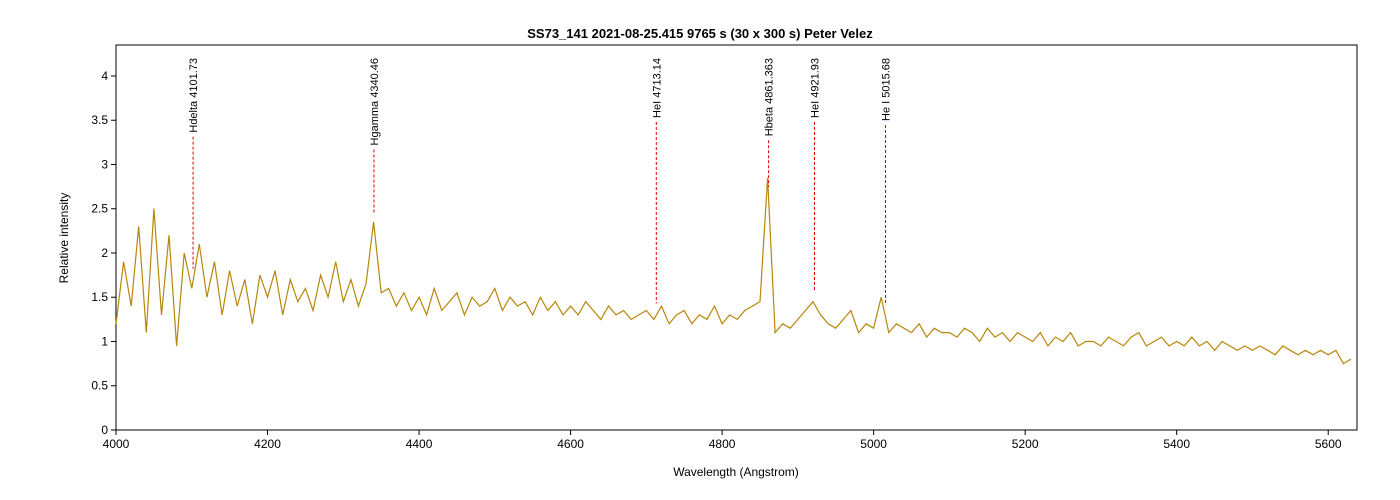 The height and width of the screenshot is (500, 1400). I want to click on x-axis-label: Wavelength (Angstrom), so click(736, 472).